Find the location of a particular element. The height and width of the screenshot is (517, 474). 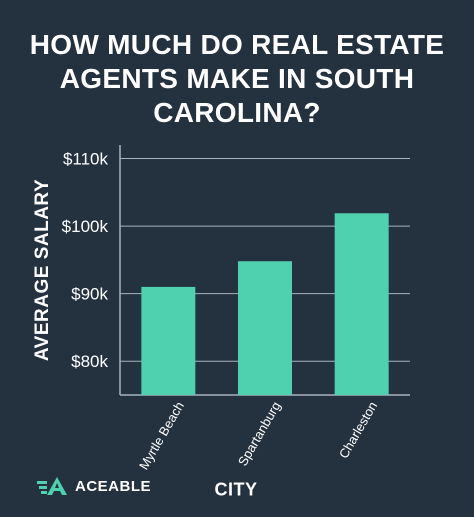

title-line-2: AGENTS MAKE IN SOUTH is located at coordinates (237, 78).